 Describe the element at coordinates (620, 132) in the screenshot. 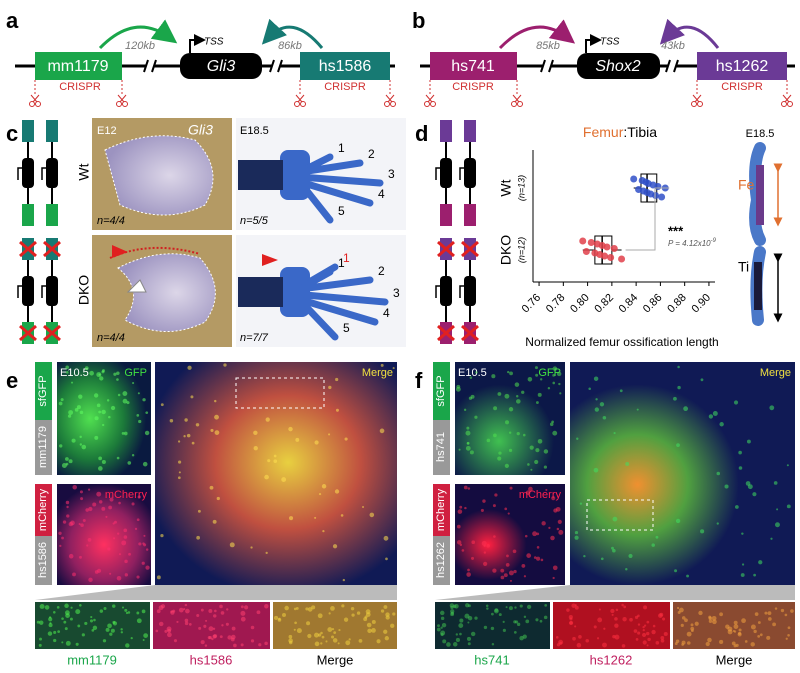

I see `chart-title: Femur:Tibia` at that location.